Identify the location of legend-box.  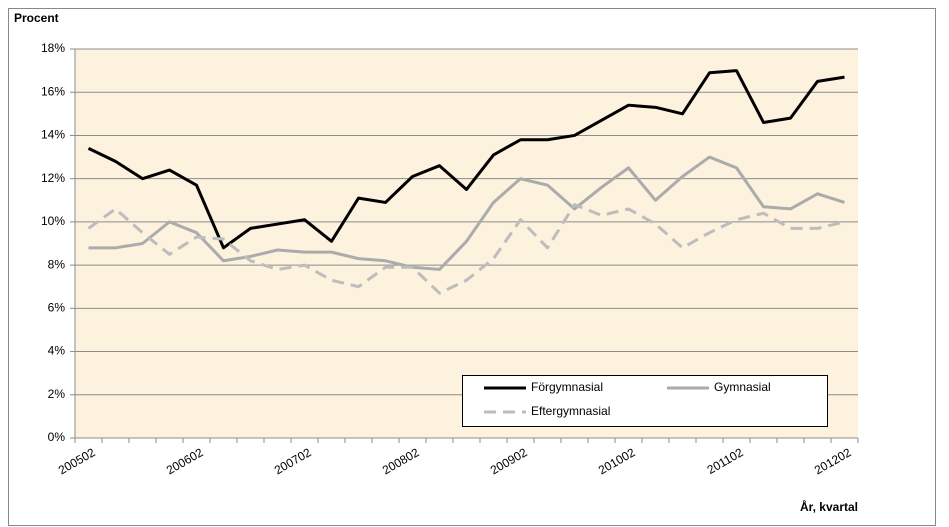
(645, 401).